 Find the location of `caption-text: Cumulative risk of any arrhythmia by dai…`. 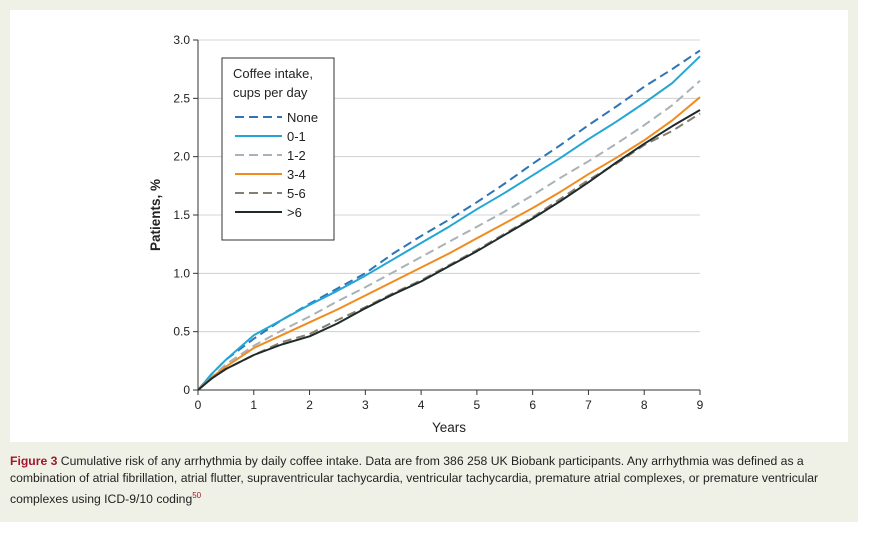

caption-text: Cumulative risk of any arrhythmia by dai… is located at coordinates (414, 480).